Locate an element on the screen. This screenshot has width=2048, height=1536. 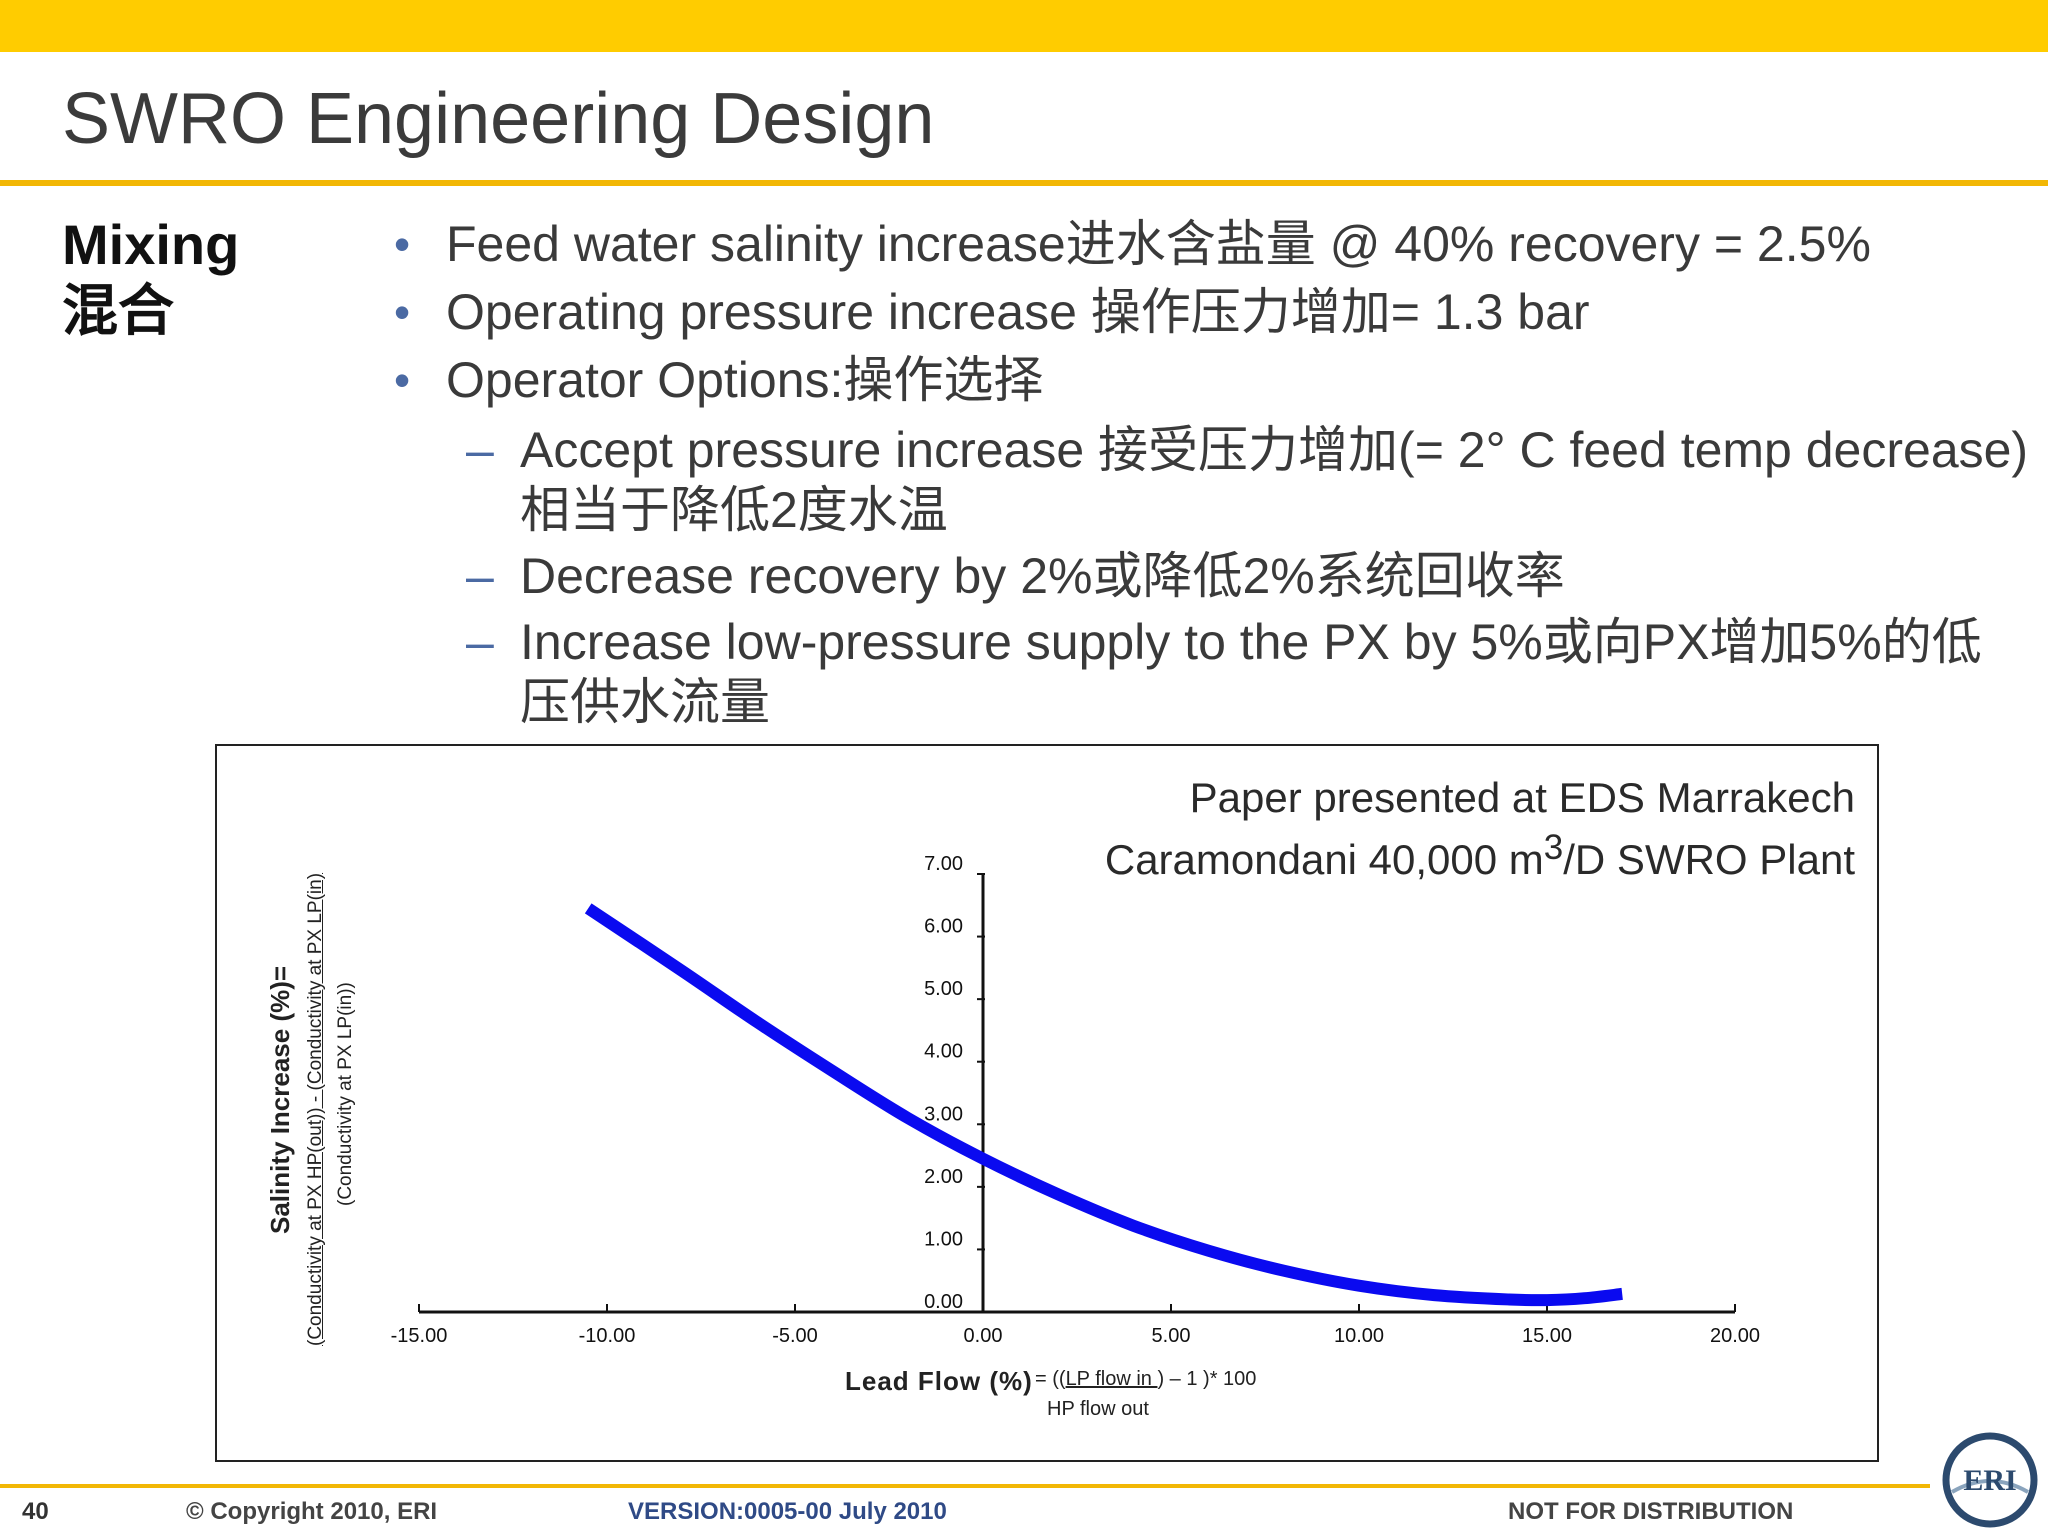
y-tick-label: 0.00 is located at coordinates (943, 1302).